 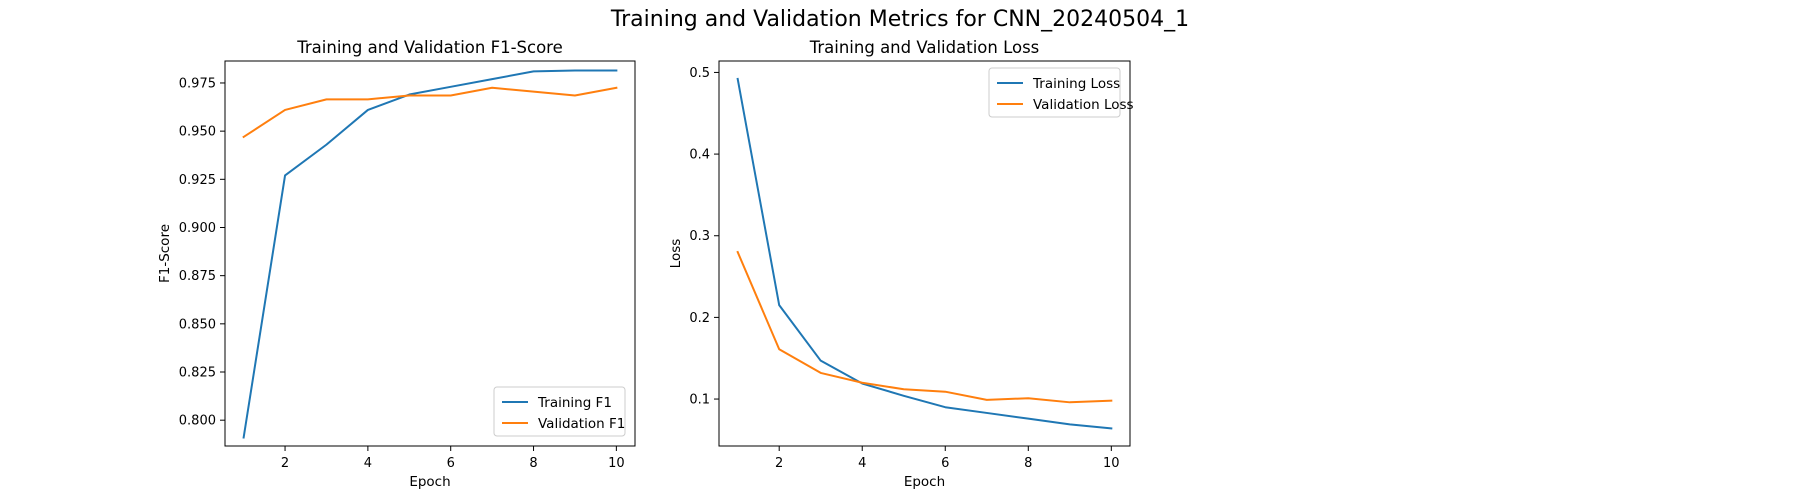 I want to click on f1-y-tick-label: 0.900, so click(x=197, y=228).